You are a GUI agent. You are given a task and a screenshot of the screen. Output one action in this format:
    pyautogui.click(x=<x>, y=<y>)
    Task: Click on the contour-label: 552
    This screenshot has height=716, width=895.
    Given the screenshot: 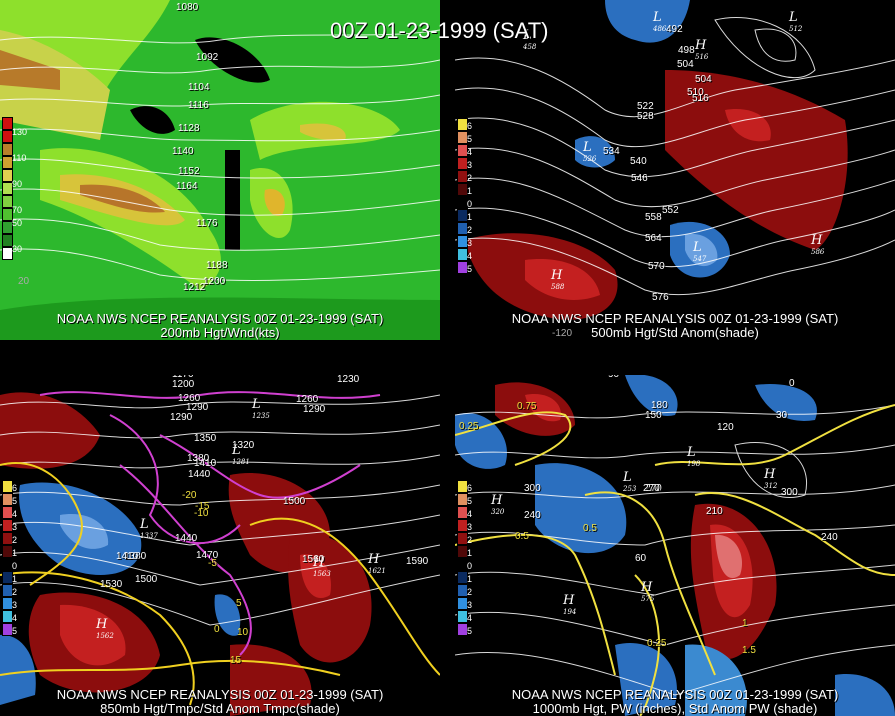 What is the action you would take?
    pyautogui.click(x=670, y=210)
    